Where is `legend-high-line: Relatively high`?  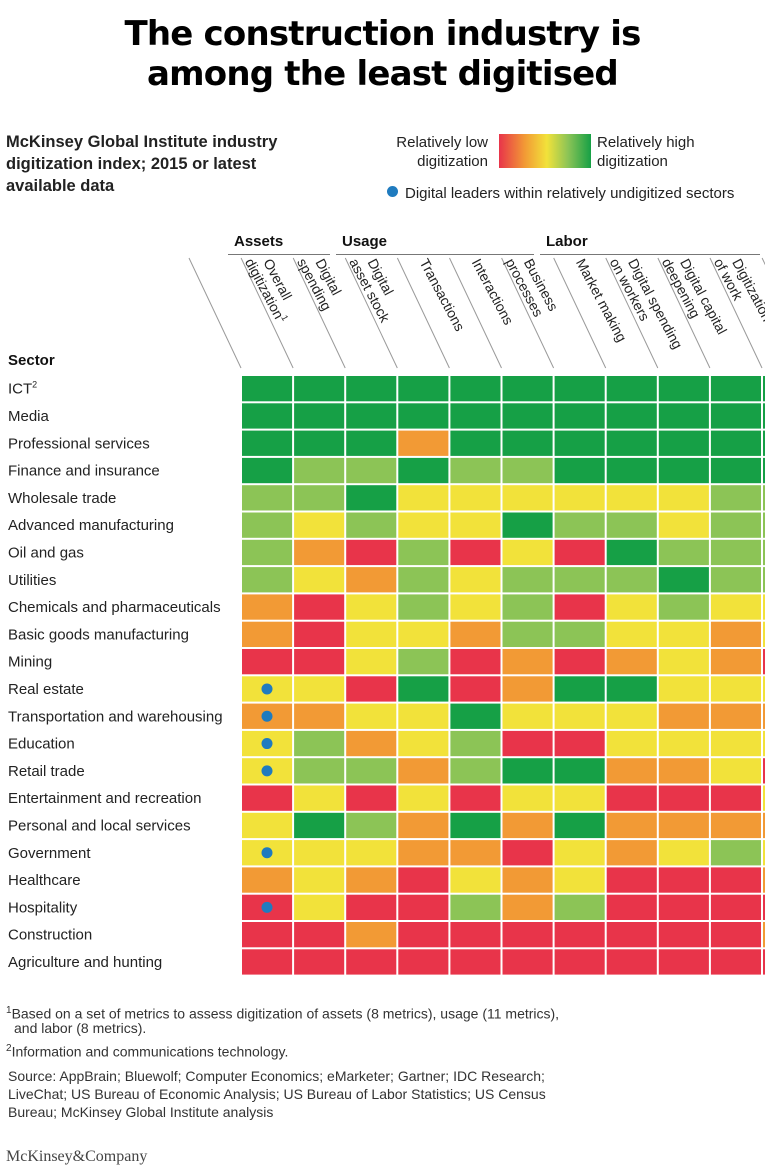
legend-high-line: Relatively high is located at coordinates (646, 142).